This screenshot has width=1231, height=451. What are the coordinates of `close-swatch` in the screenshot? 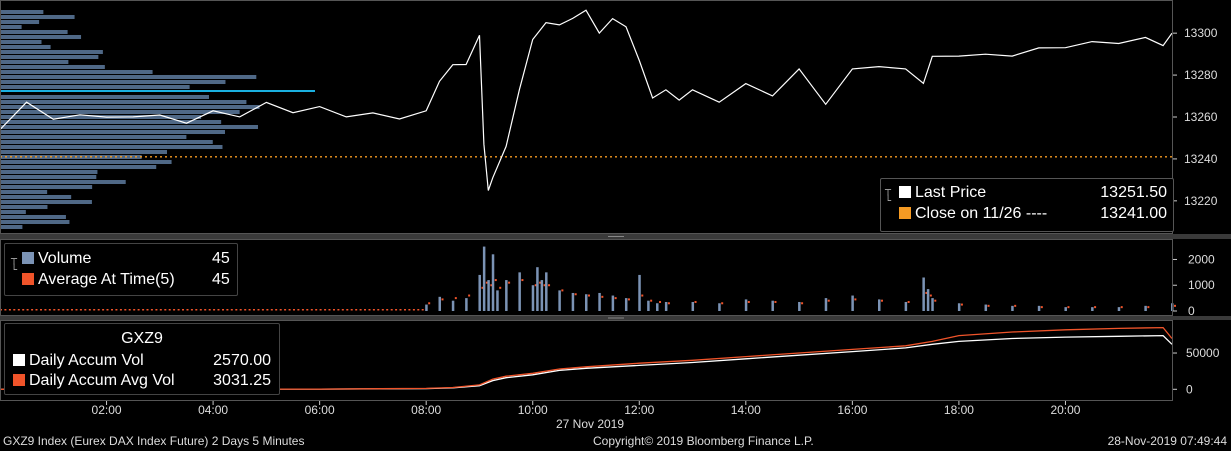 It's located at (905, 213).